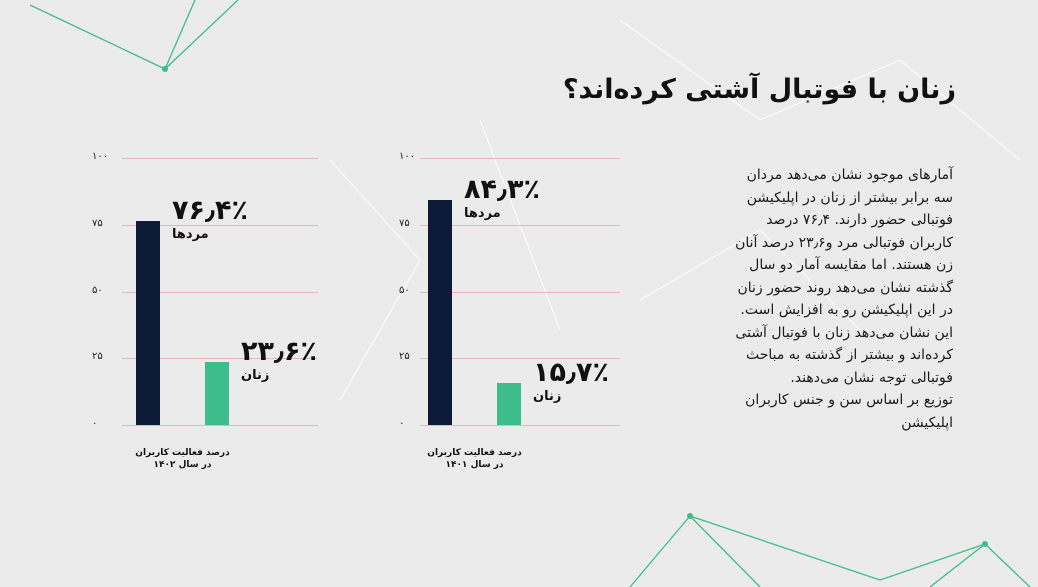 This screenshot has width=1038, height=587. What do you see at coordinates (851, 265) in the screenshot?
I see `paragraph-line: زن هستند. اما مقایسه آمار دو سال` at bounding box center [851, 265].